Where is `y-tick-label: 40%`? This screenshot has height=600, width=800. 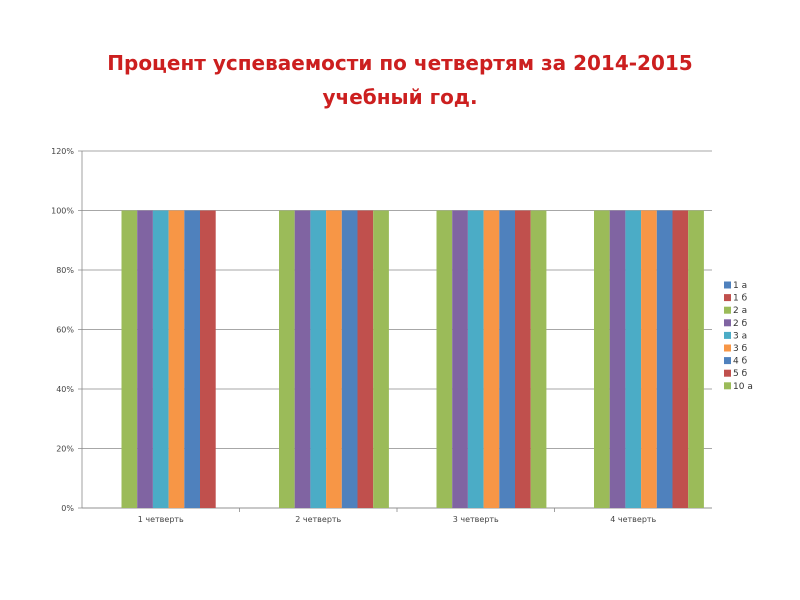
y-tick-label: 40% is located at coordinates (65, 389).